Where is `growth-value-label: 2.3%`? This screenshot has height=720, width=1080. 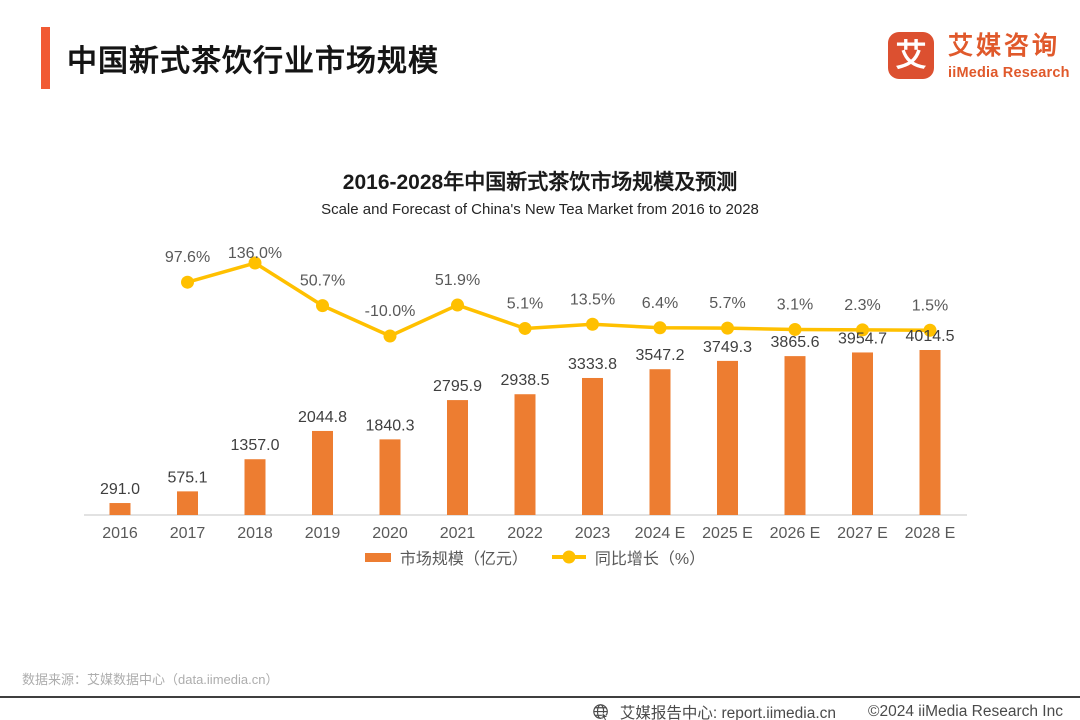
growth-value-label: 2.3% is located at coordinates (862, 305).